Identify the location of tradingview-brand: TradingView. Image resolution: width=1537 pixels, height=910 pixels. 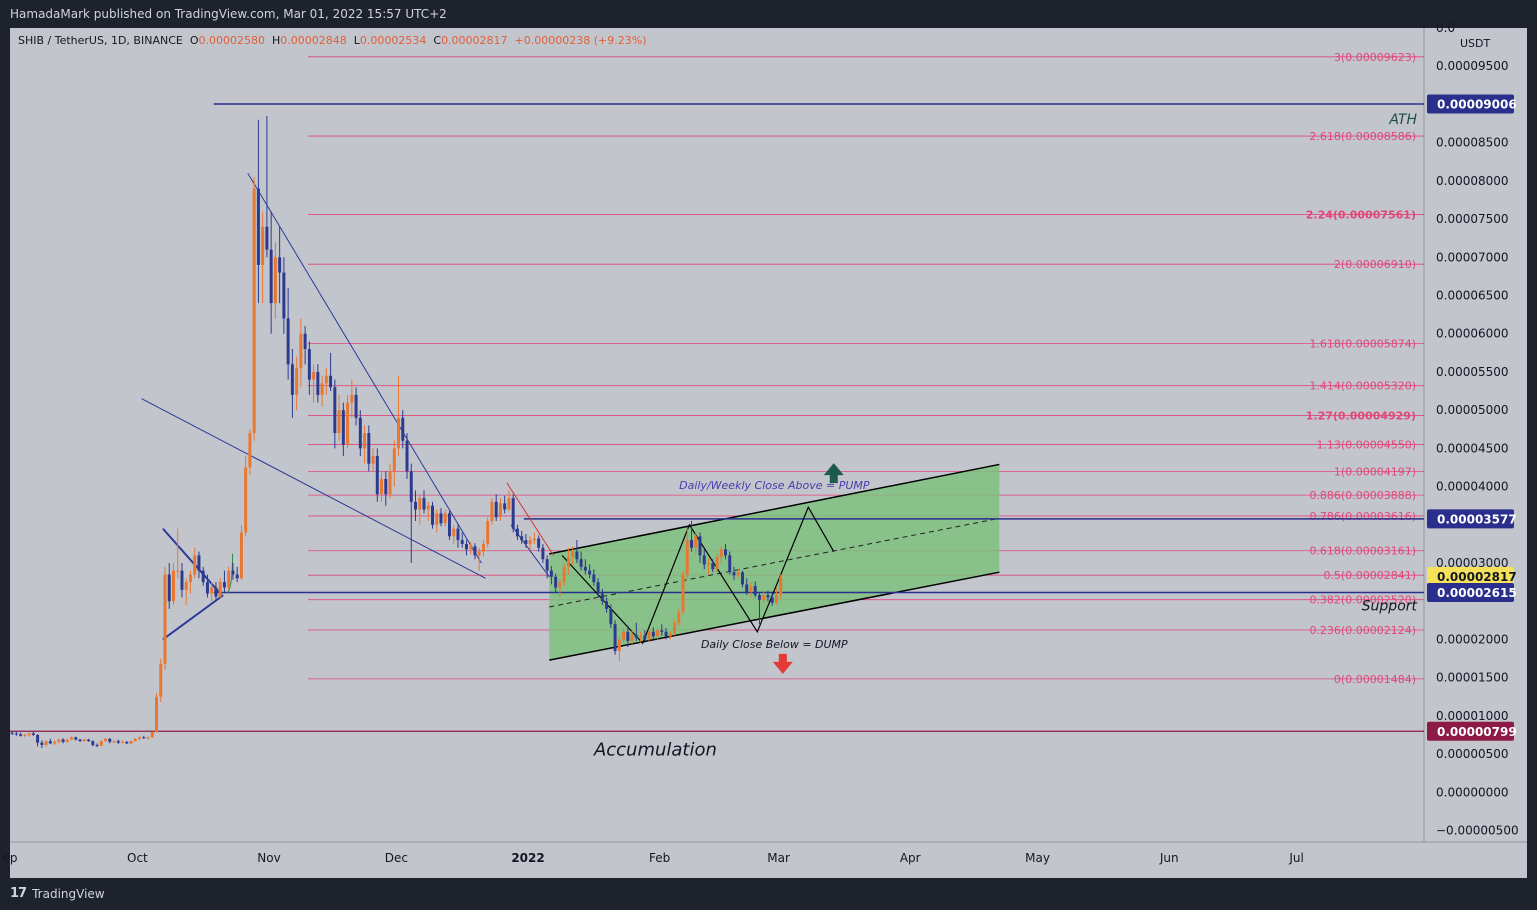
(68, 893).